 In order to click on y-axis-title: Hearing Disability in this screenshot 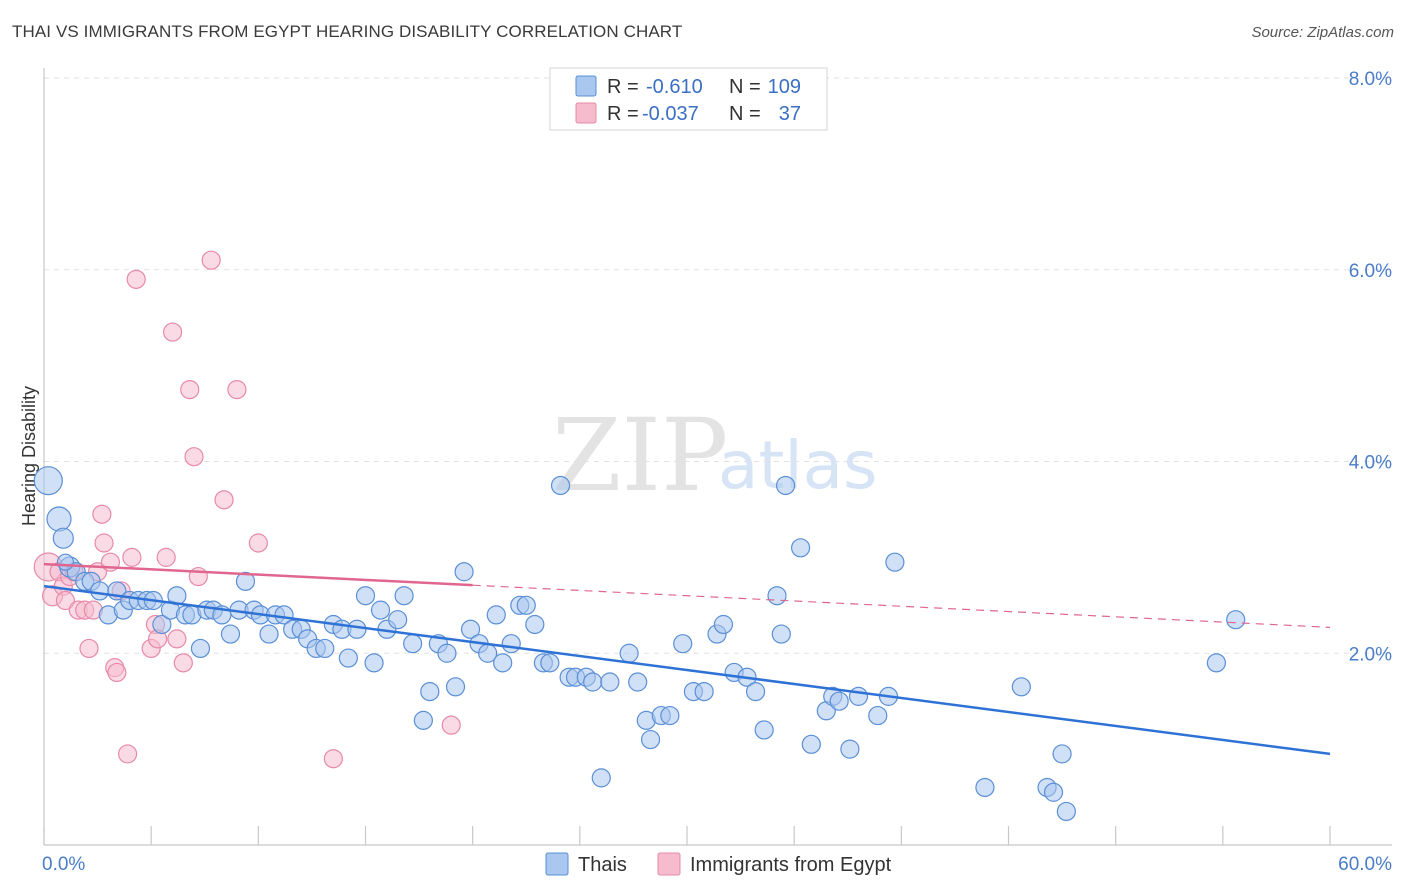, I will do `click(29, 456)`.